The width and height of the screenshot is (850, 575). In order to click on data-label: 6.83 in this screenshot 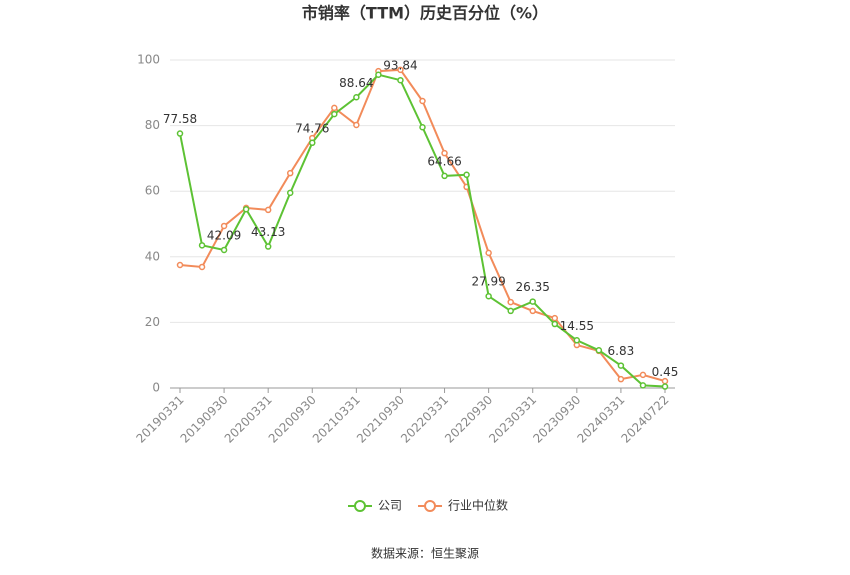, I will do `click(621, 351)`.